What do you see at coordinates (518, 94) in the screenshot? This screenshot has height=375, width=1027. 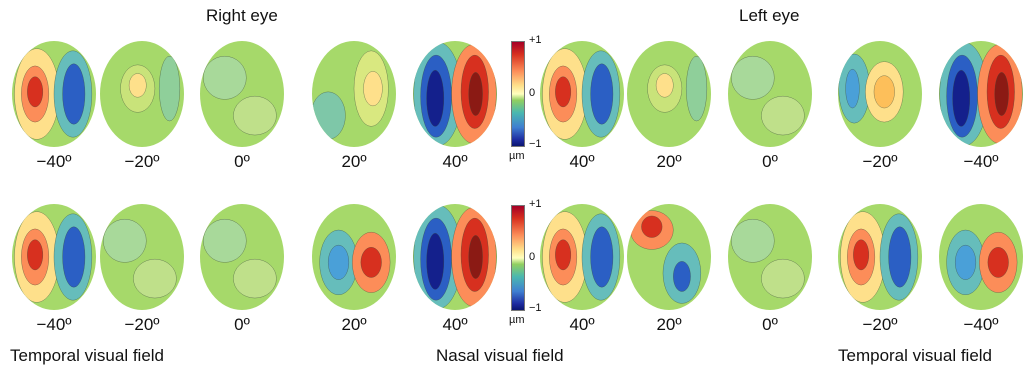 I see `colorbar-top` at bounding box center [518, 94].